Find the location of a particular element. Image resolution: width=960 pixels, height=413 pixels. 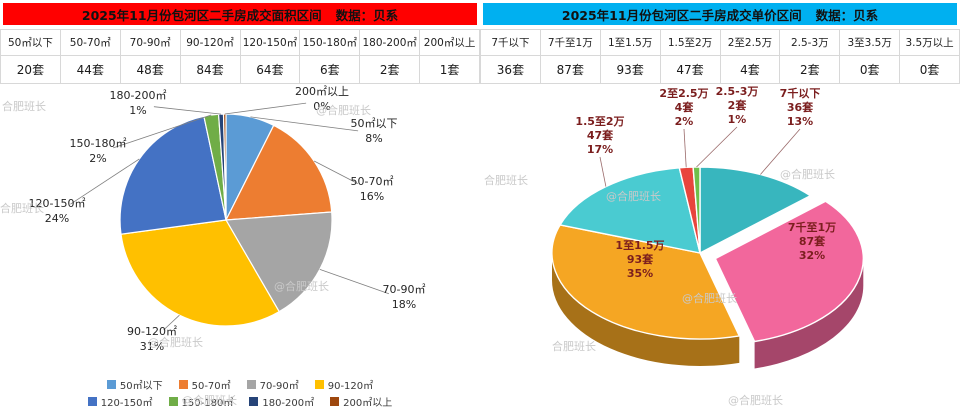

slice-label: 50-70㎡ is located at coordinates (372, 181).